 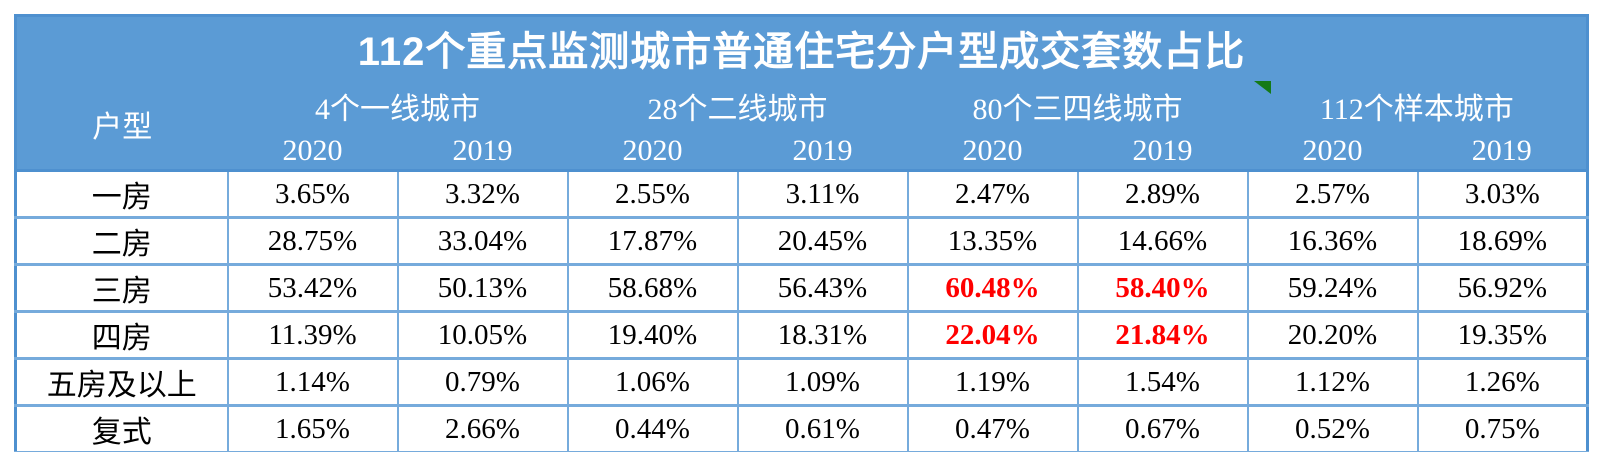 I want to click on data-cell: 56.92%, so click(x=1502, y=288).